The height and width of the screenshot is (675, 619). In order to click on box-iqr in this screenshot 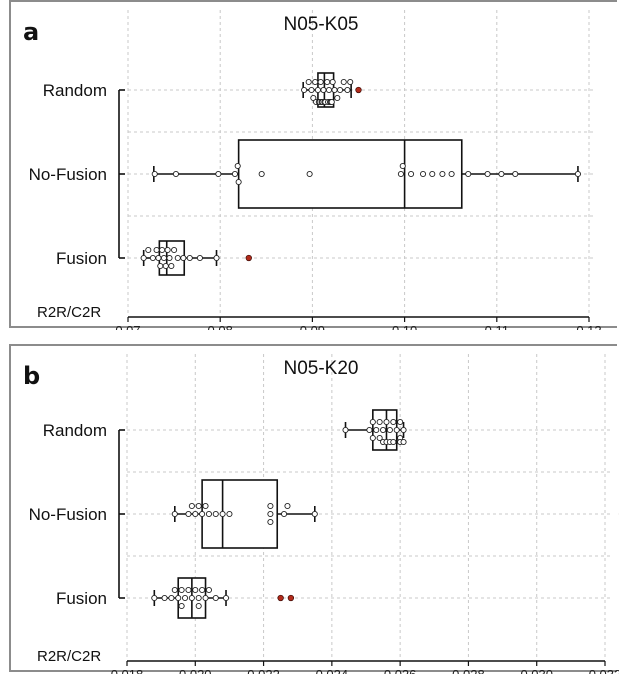, I will do `click(350, 174)`.